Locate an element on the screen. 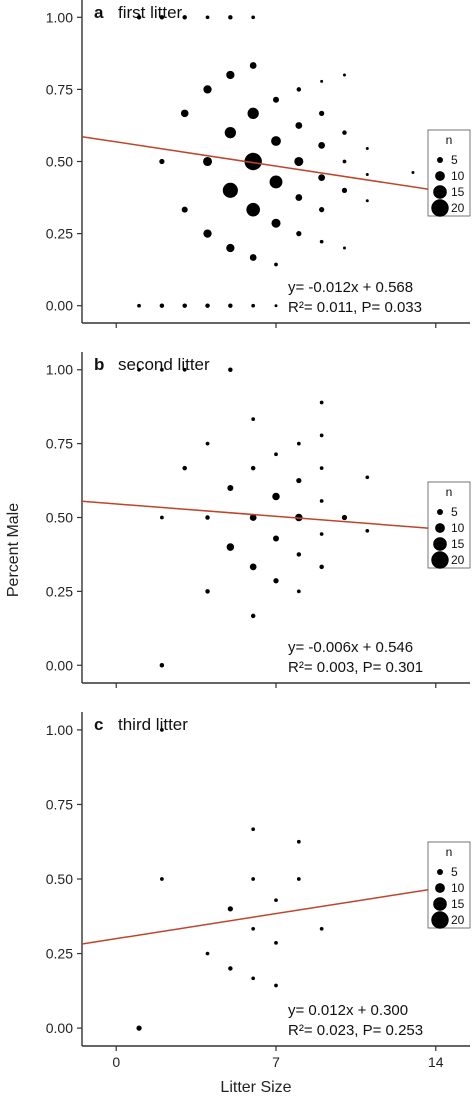 This screenshot has width=474, height=1100. panel-letter: c is located at coordinates (98, 724).